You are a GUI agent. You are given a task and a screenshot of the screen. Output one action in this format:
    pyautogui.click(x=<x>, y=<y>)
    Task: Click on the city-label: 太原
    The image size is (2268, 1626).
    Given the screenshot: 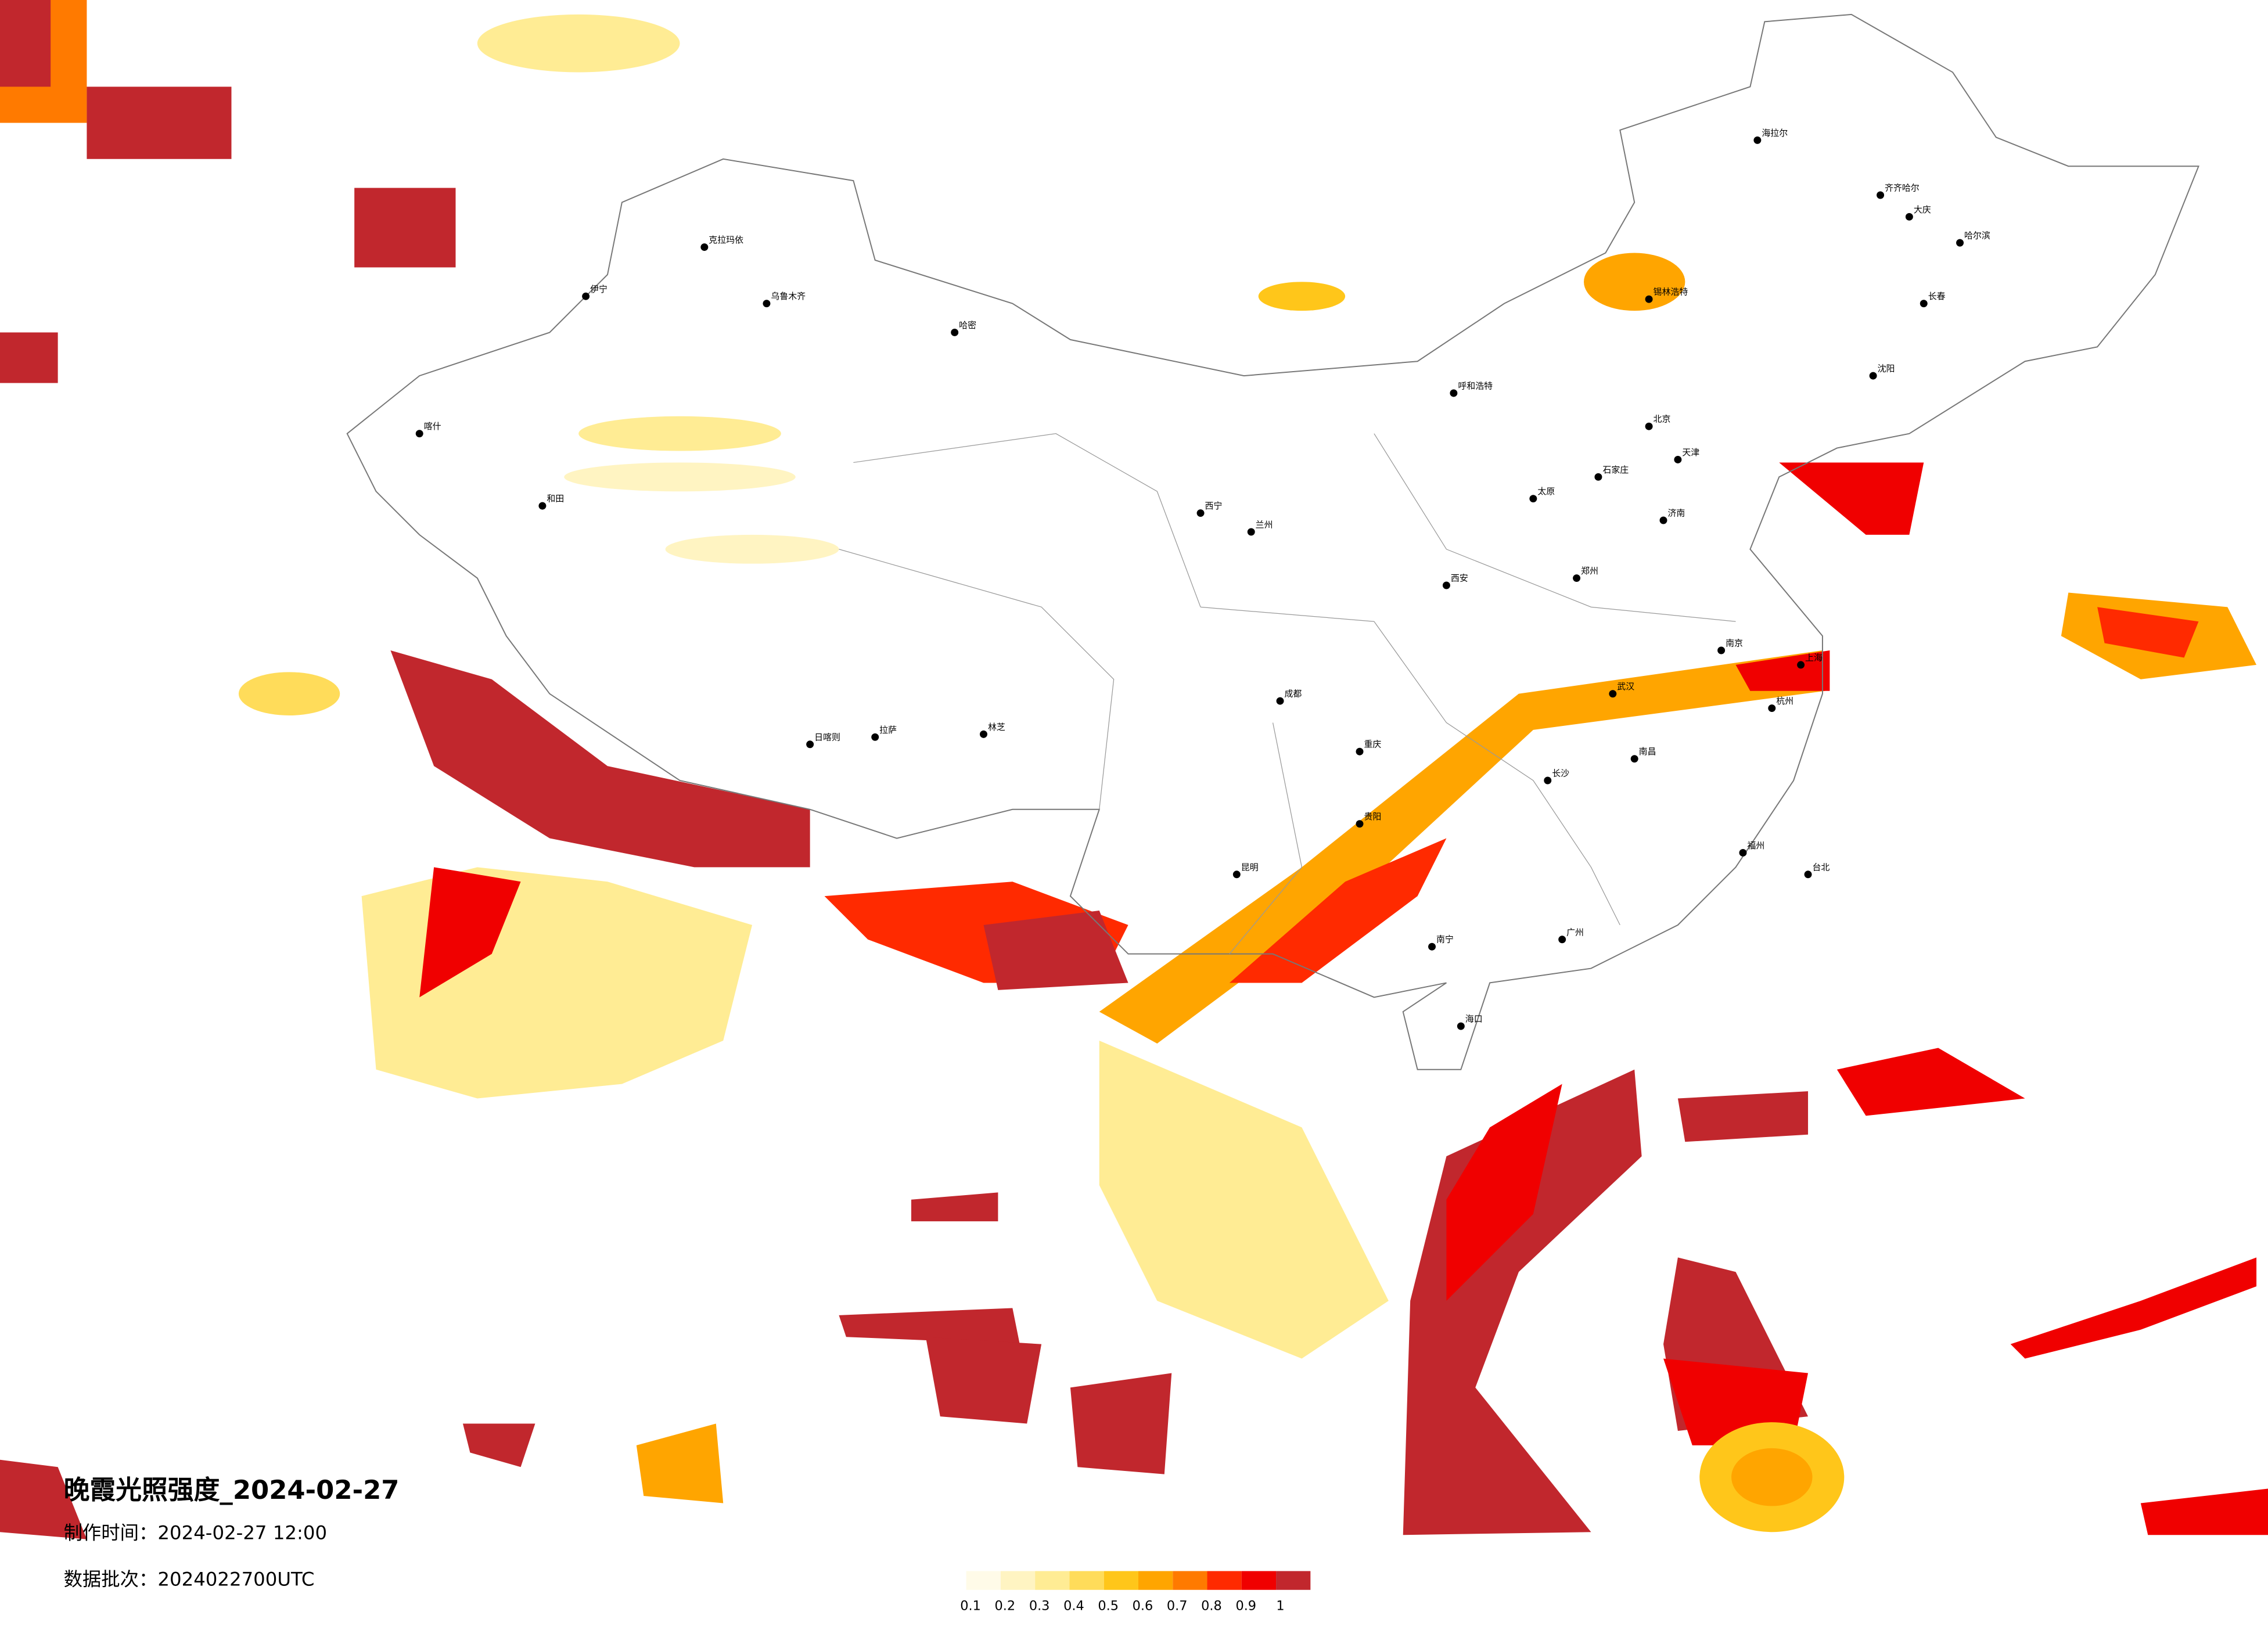 What is the action you would take?
    pyautogui.click(x=1546, y=491)
    